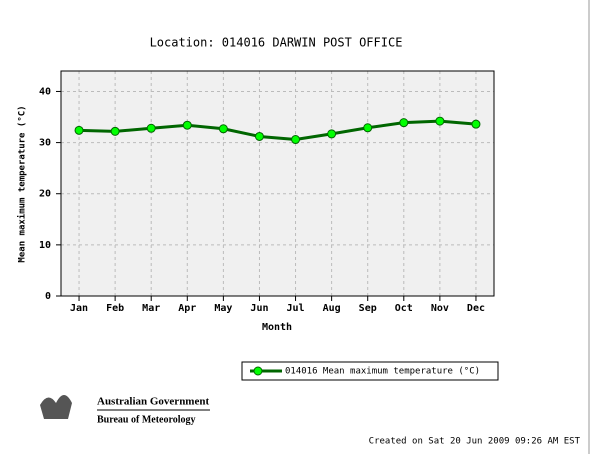 This screenshot has width=590, height=454. I want to click on x-tick-label: Apr, so click(187, 308).